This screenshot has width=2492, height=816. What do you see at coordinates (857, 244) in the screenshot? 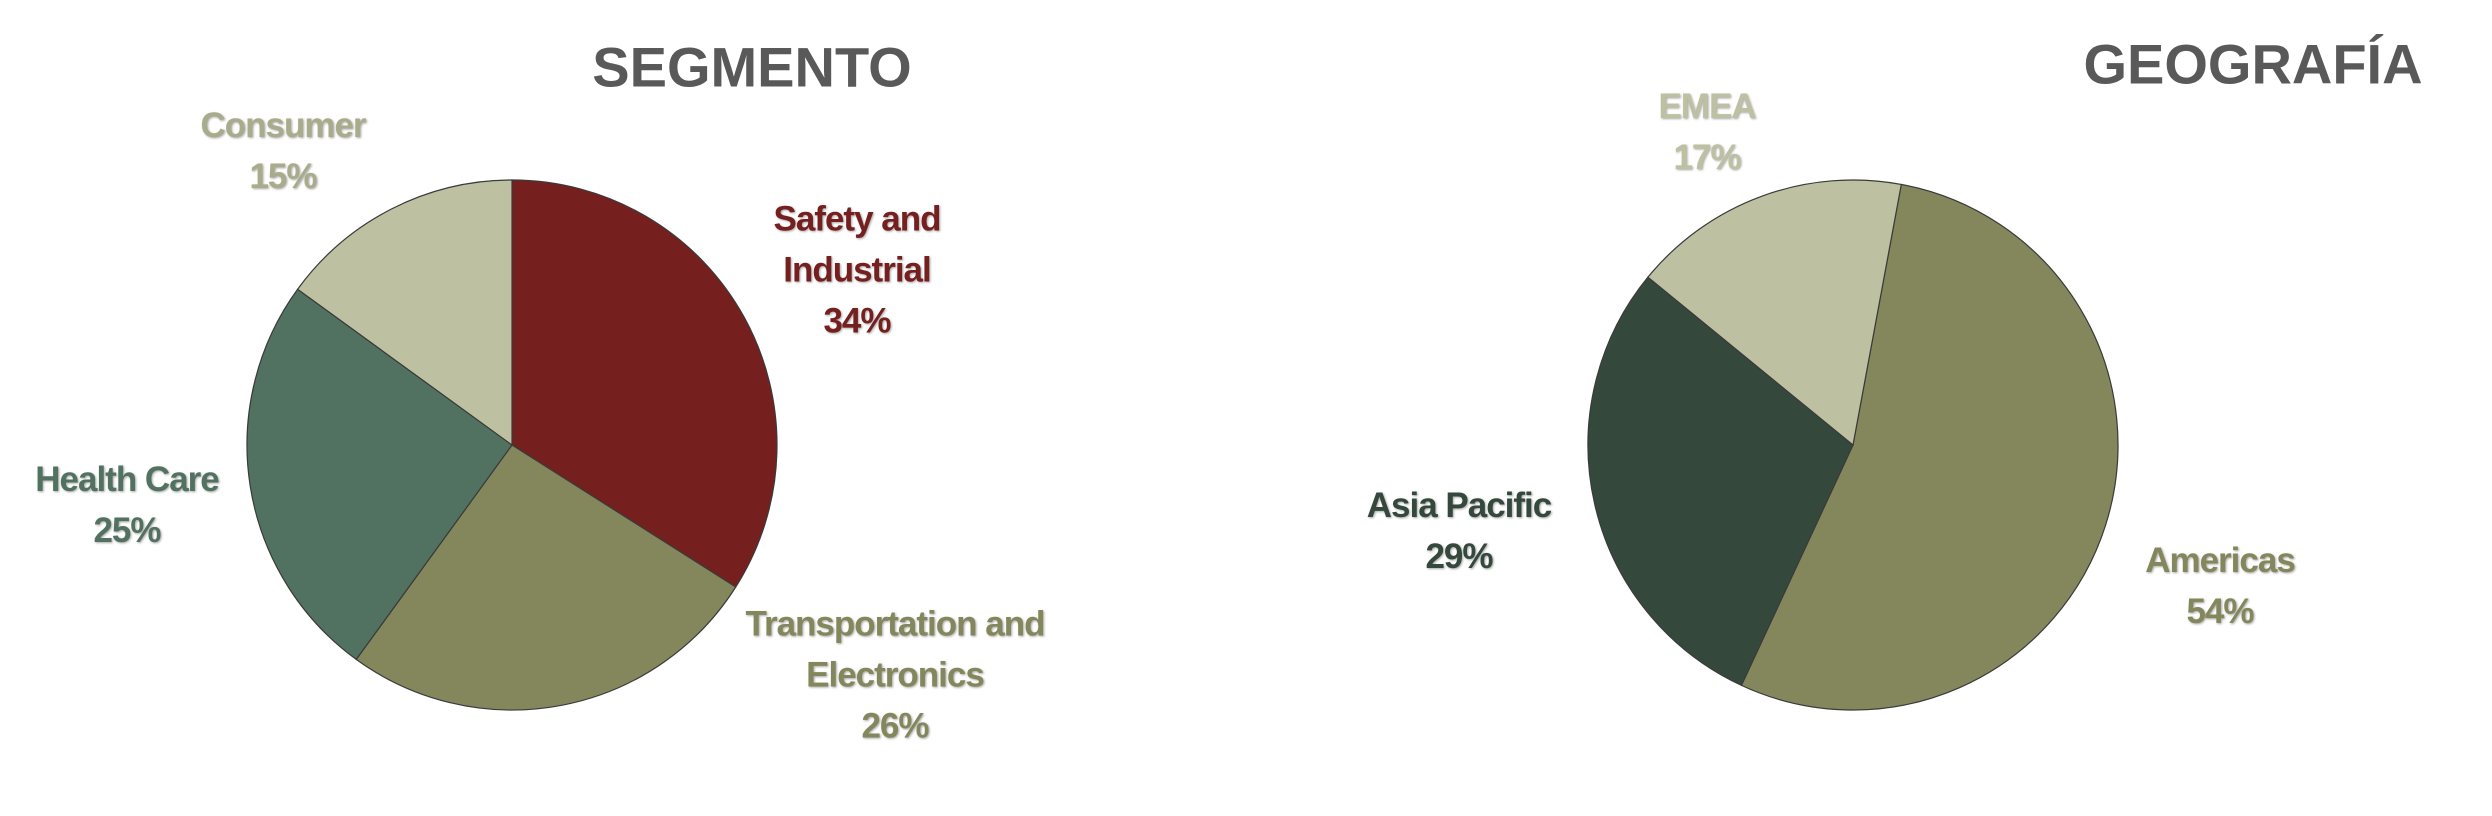
I see `category-label: Safety and Industrial` at bounding box center [857, 244].